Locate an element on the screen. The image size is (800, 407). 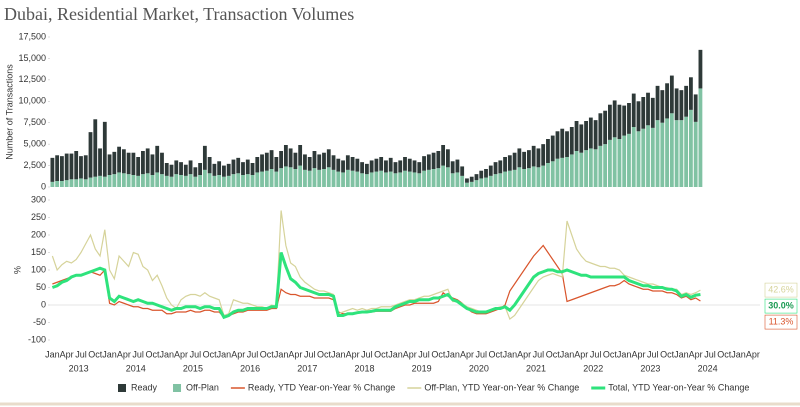
y-tick-label: -100 is located at coordinates (37, 339).